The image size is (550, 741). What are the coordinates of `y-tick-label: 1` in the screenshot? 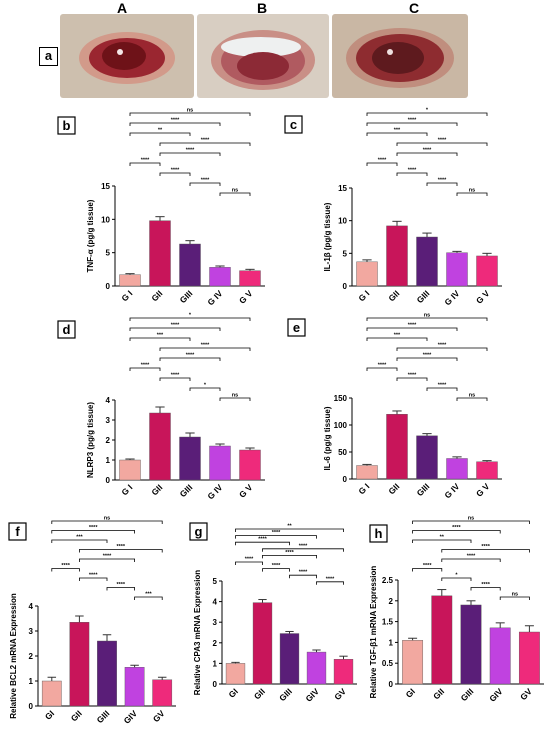 It's located at (391, 642).